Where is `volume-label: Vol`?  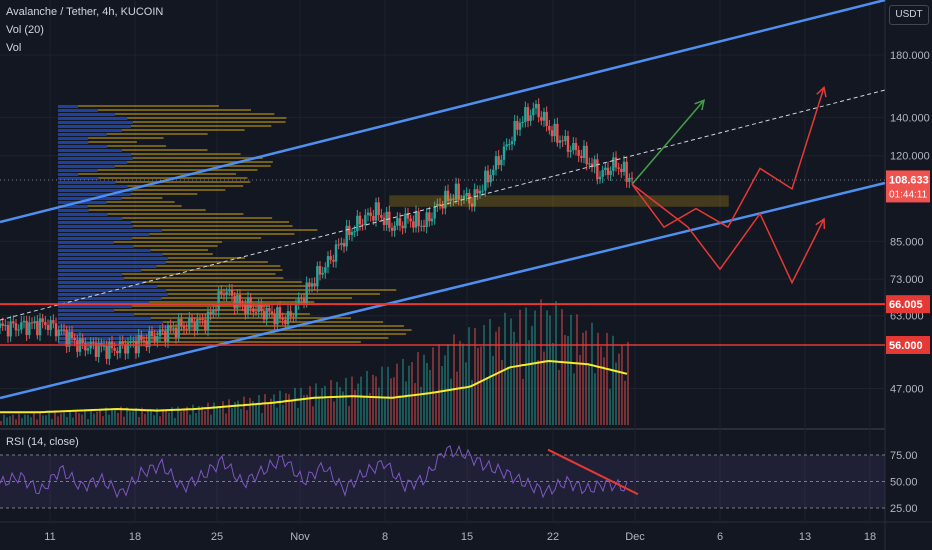
volume-label: Vol is located at coordinates (14, 48).